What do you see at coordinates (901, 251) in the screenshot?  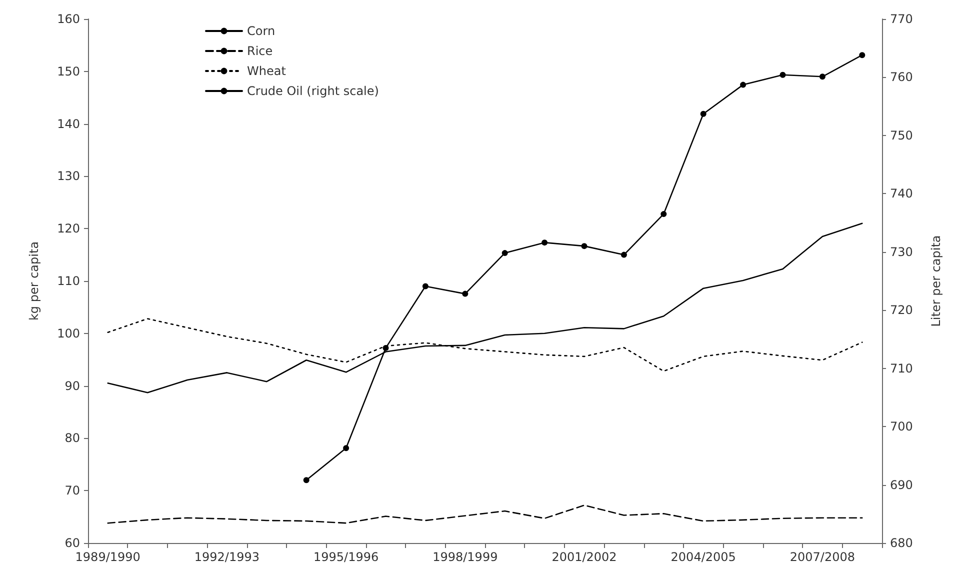 I see `y2-tick-label: 730` at bounding box center [901, 251].